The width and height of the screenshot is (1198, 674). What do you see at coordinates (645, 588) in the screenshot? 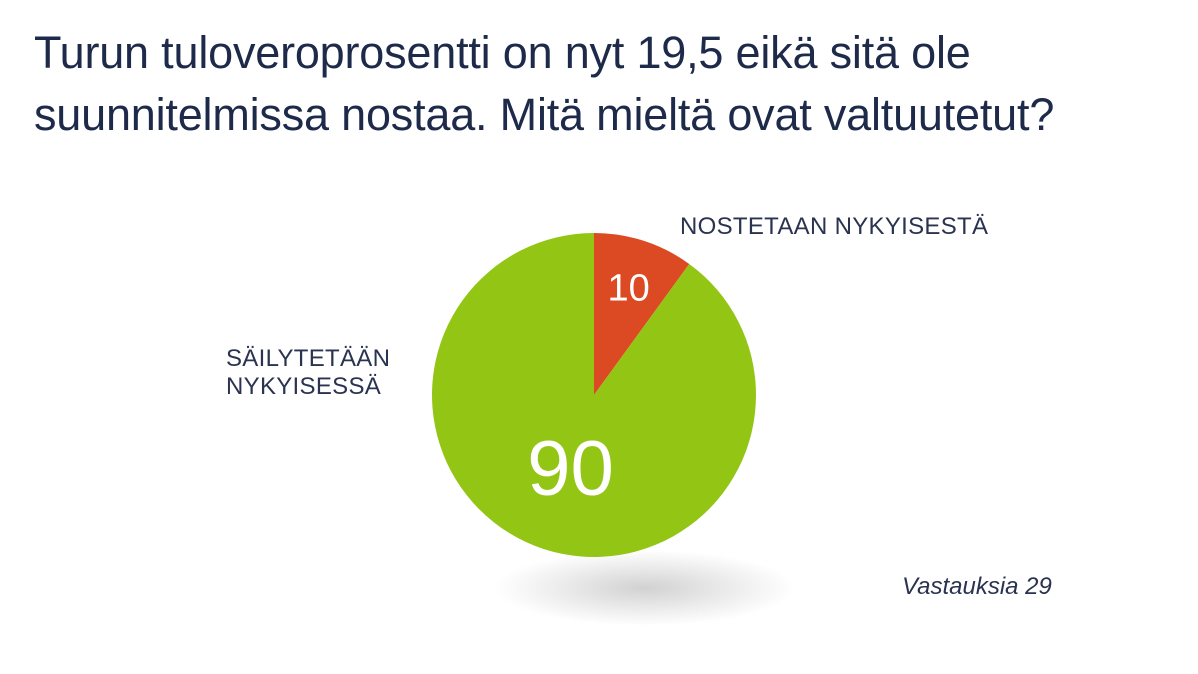
I see `pie-shadow` at bounding box center [645, 588].